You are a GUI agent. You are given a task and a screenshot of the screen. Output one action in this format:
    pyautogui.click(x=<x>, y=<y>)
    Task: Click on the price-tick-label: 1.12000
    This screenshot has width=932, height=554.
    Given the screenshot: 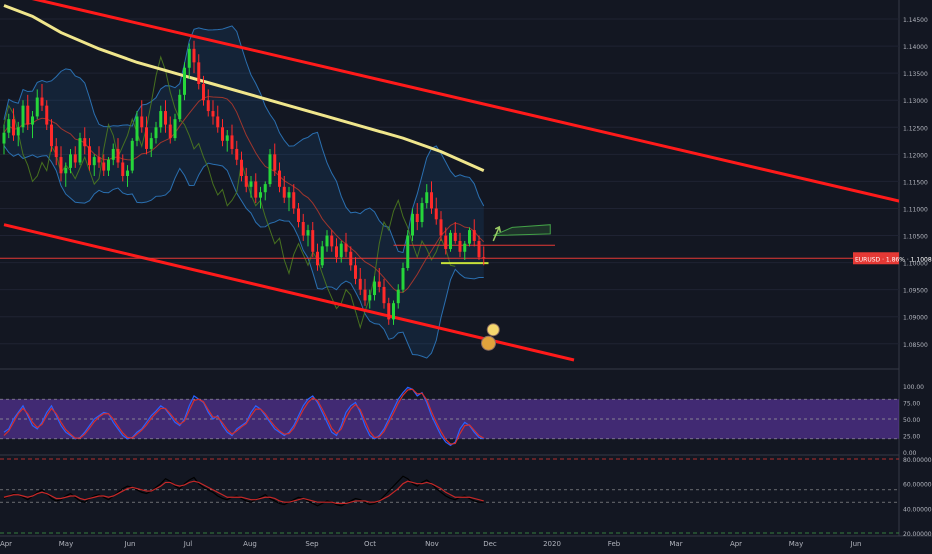 What is the action you would take?
    pyautogui.click(x=915, y=155)
    